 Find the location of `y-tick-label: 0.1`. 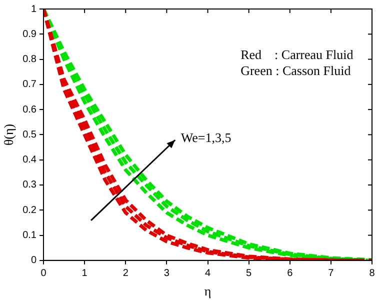

y-tick-label: 0.1 is located at coordinates (29, 236).